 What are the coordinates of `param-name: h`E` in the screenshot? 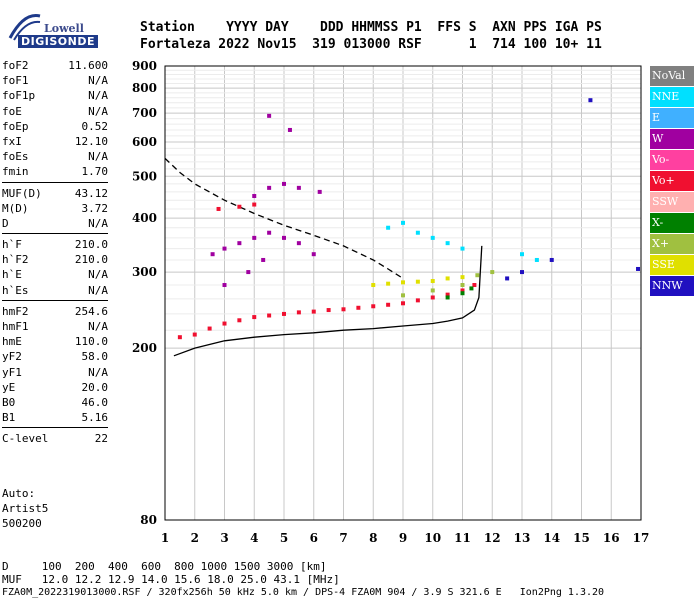 It's located at (12, 275).